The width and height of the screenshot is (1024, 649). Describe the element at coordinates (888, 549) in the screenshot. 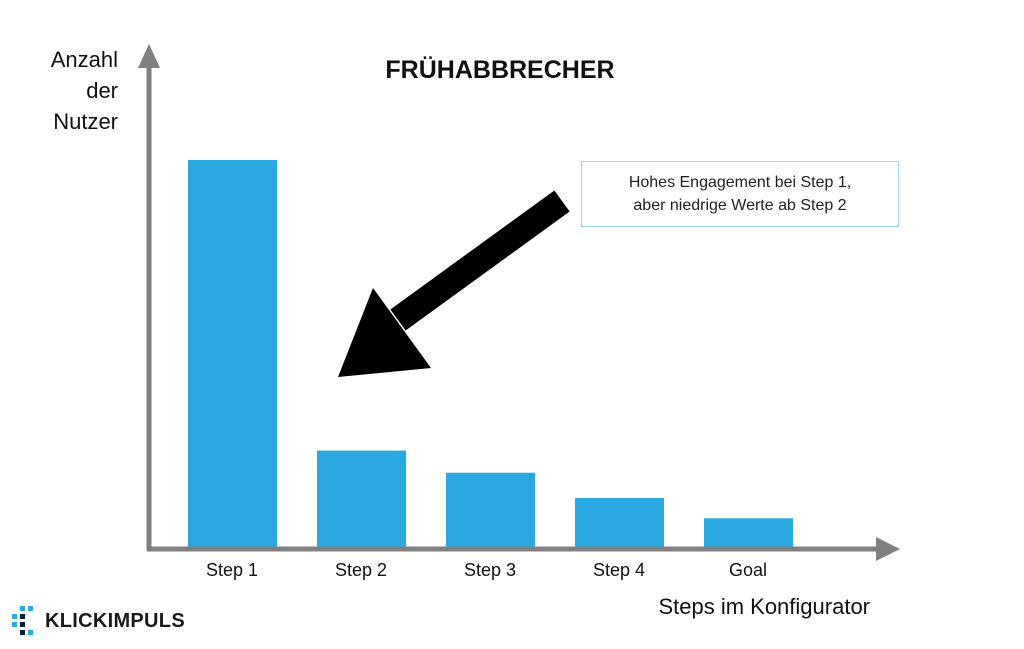

I see `x-axis-arrowhead` at that location.